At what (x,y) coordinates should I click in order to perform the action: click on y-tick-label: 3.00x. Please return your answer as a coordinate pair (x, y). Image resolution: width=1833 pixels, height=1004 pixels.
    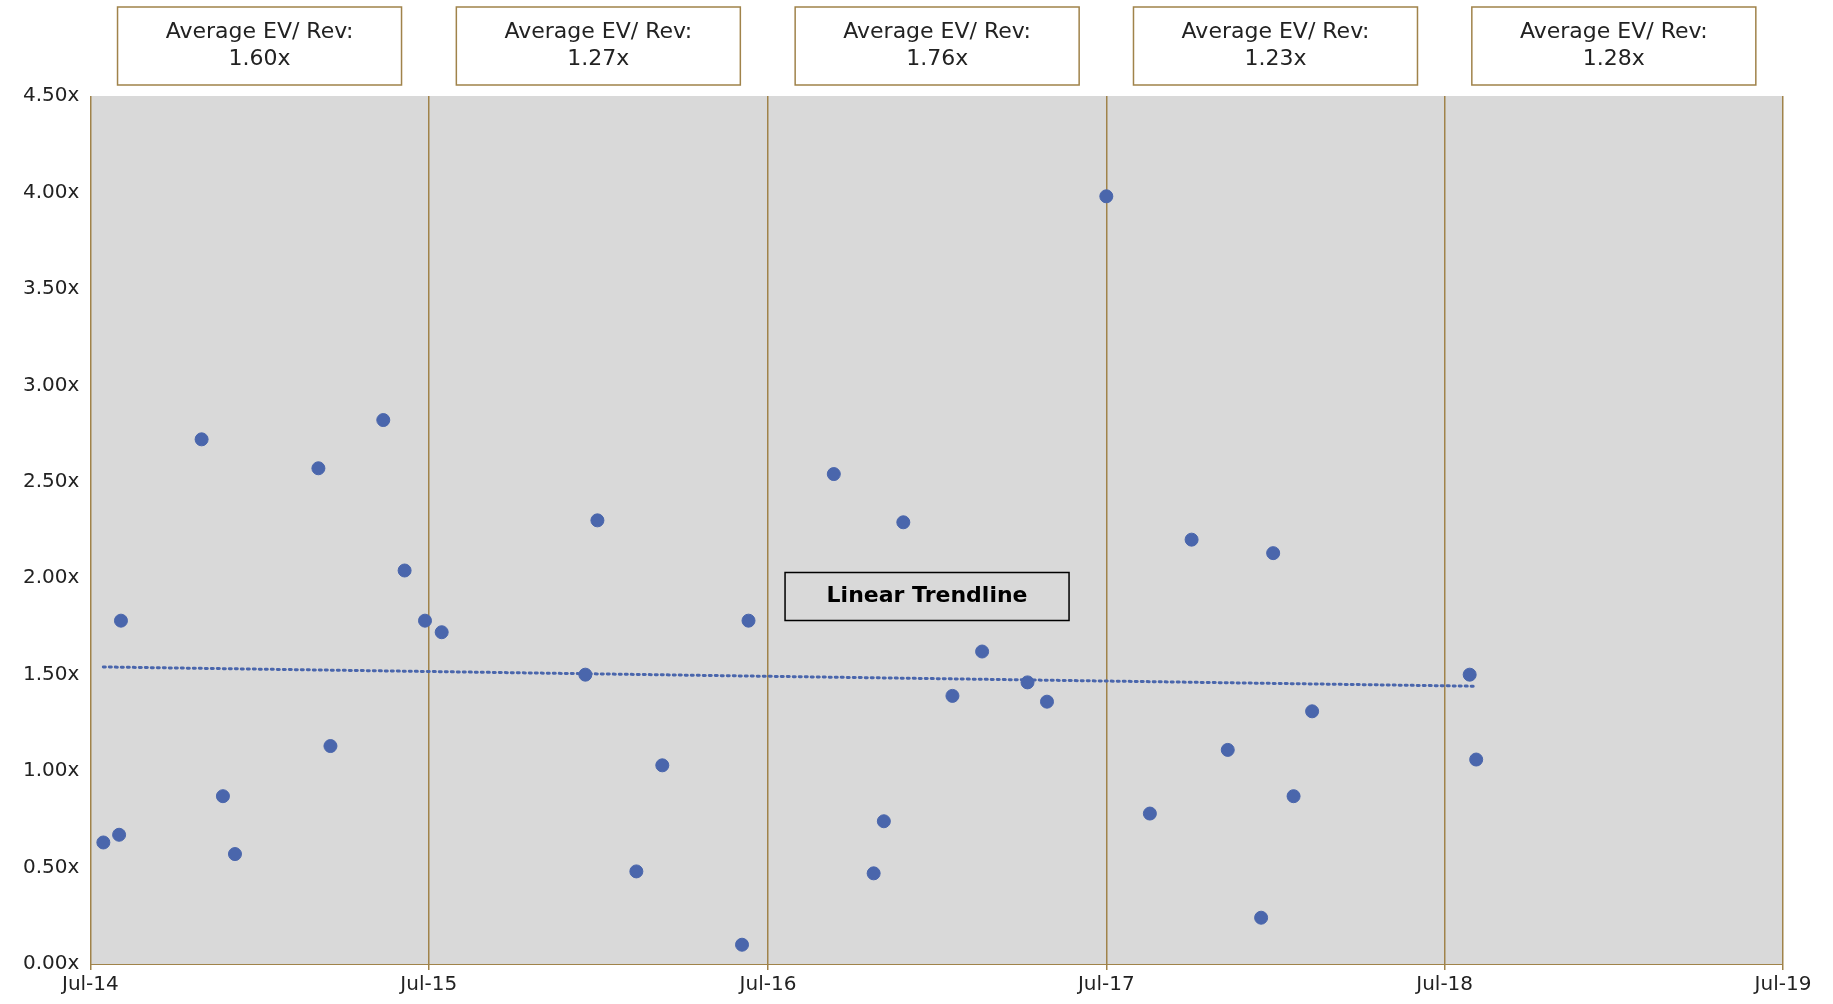
    Looking at the image, I should click on (51, 383).